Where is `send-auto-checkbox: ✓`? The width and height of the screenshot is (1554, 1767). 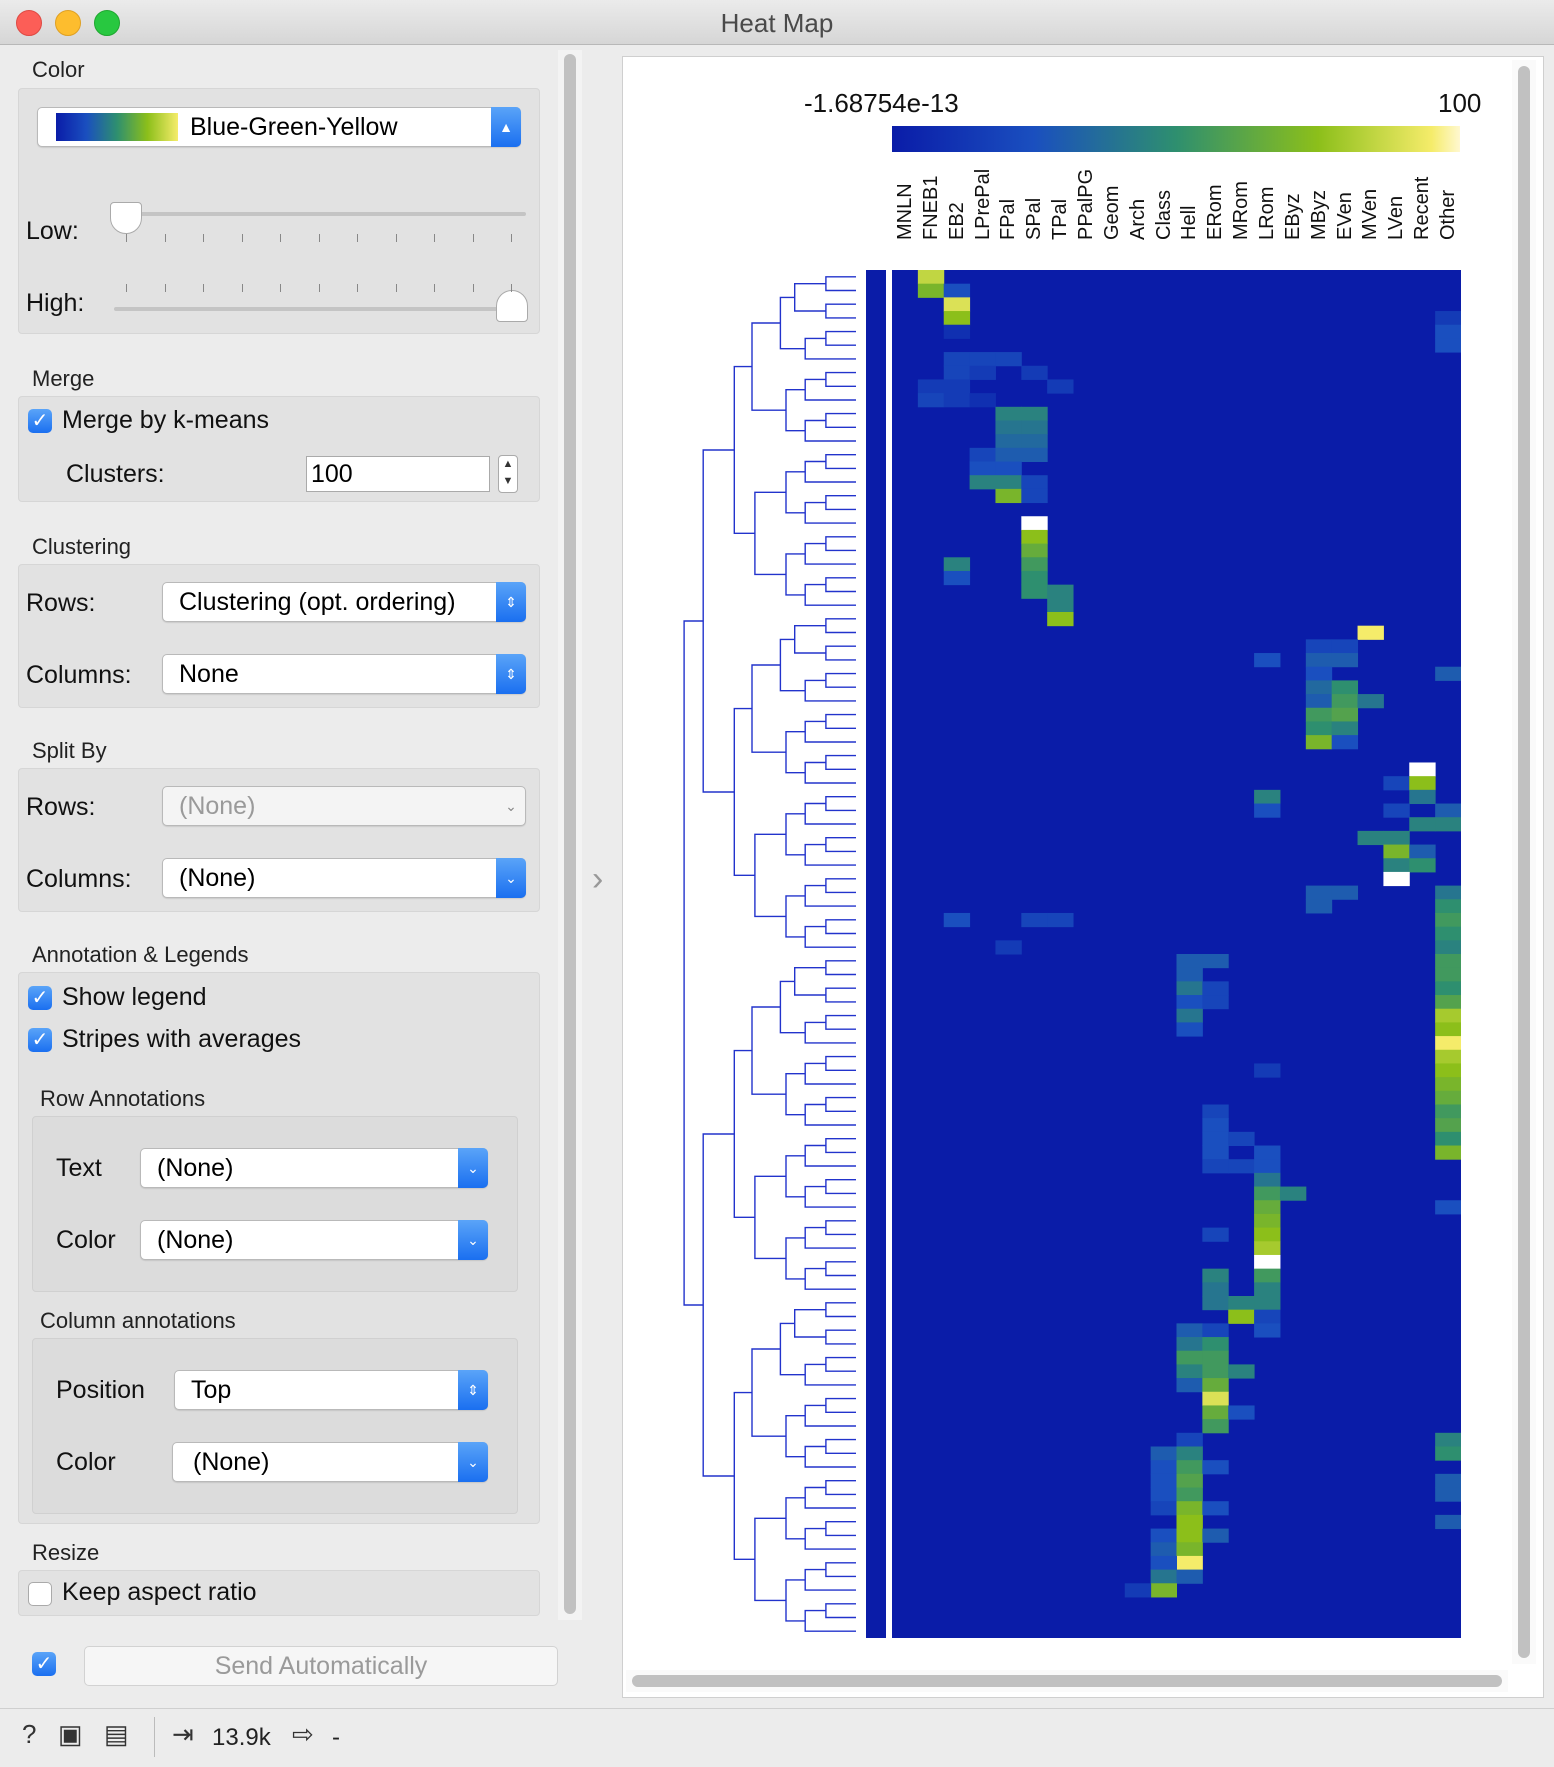 send-auto-checkbox: ✓ is located at coordinates (44, 1664).